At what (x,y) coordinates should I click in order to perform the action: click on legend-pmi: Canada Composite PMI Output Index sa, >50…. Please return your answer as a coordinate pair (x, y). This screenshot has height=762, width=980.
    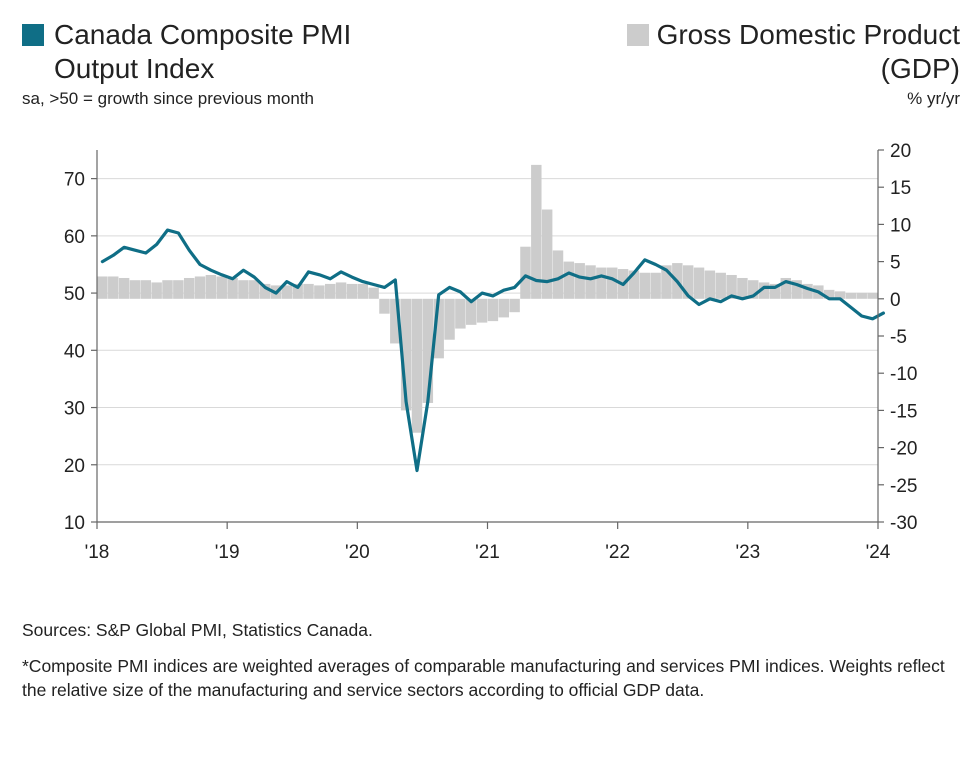
    Looking at the image, I should click on (282, 64).